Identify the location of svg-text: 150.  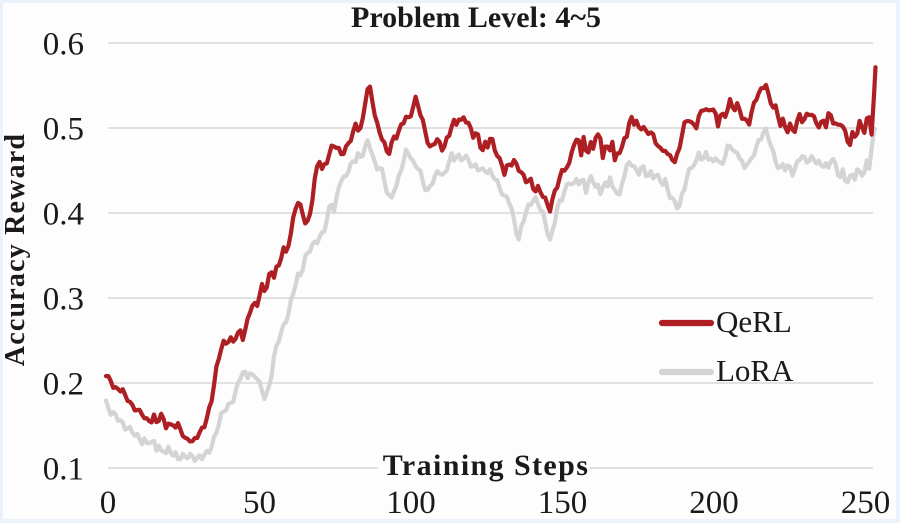
(563, 503).